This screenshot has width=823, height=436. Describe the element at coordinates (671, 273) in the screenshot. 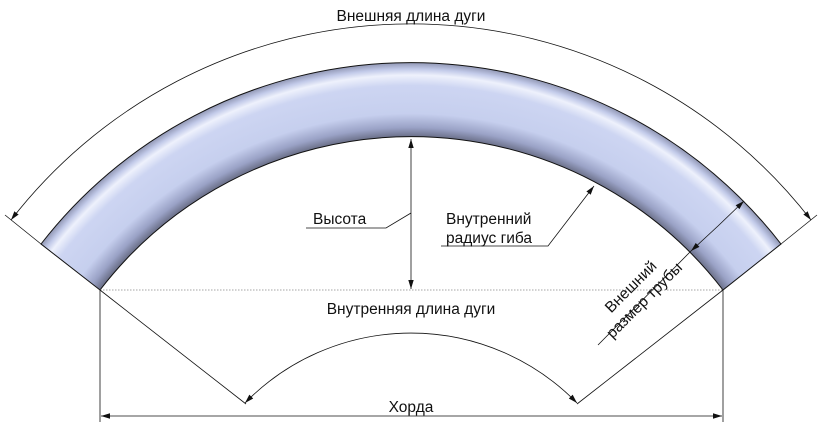

I see `outer-pipe-size-dimension` at that location.